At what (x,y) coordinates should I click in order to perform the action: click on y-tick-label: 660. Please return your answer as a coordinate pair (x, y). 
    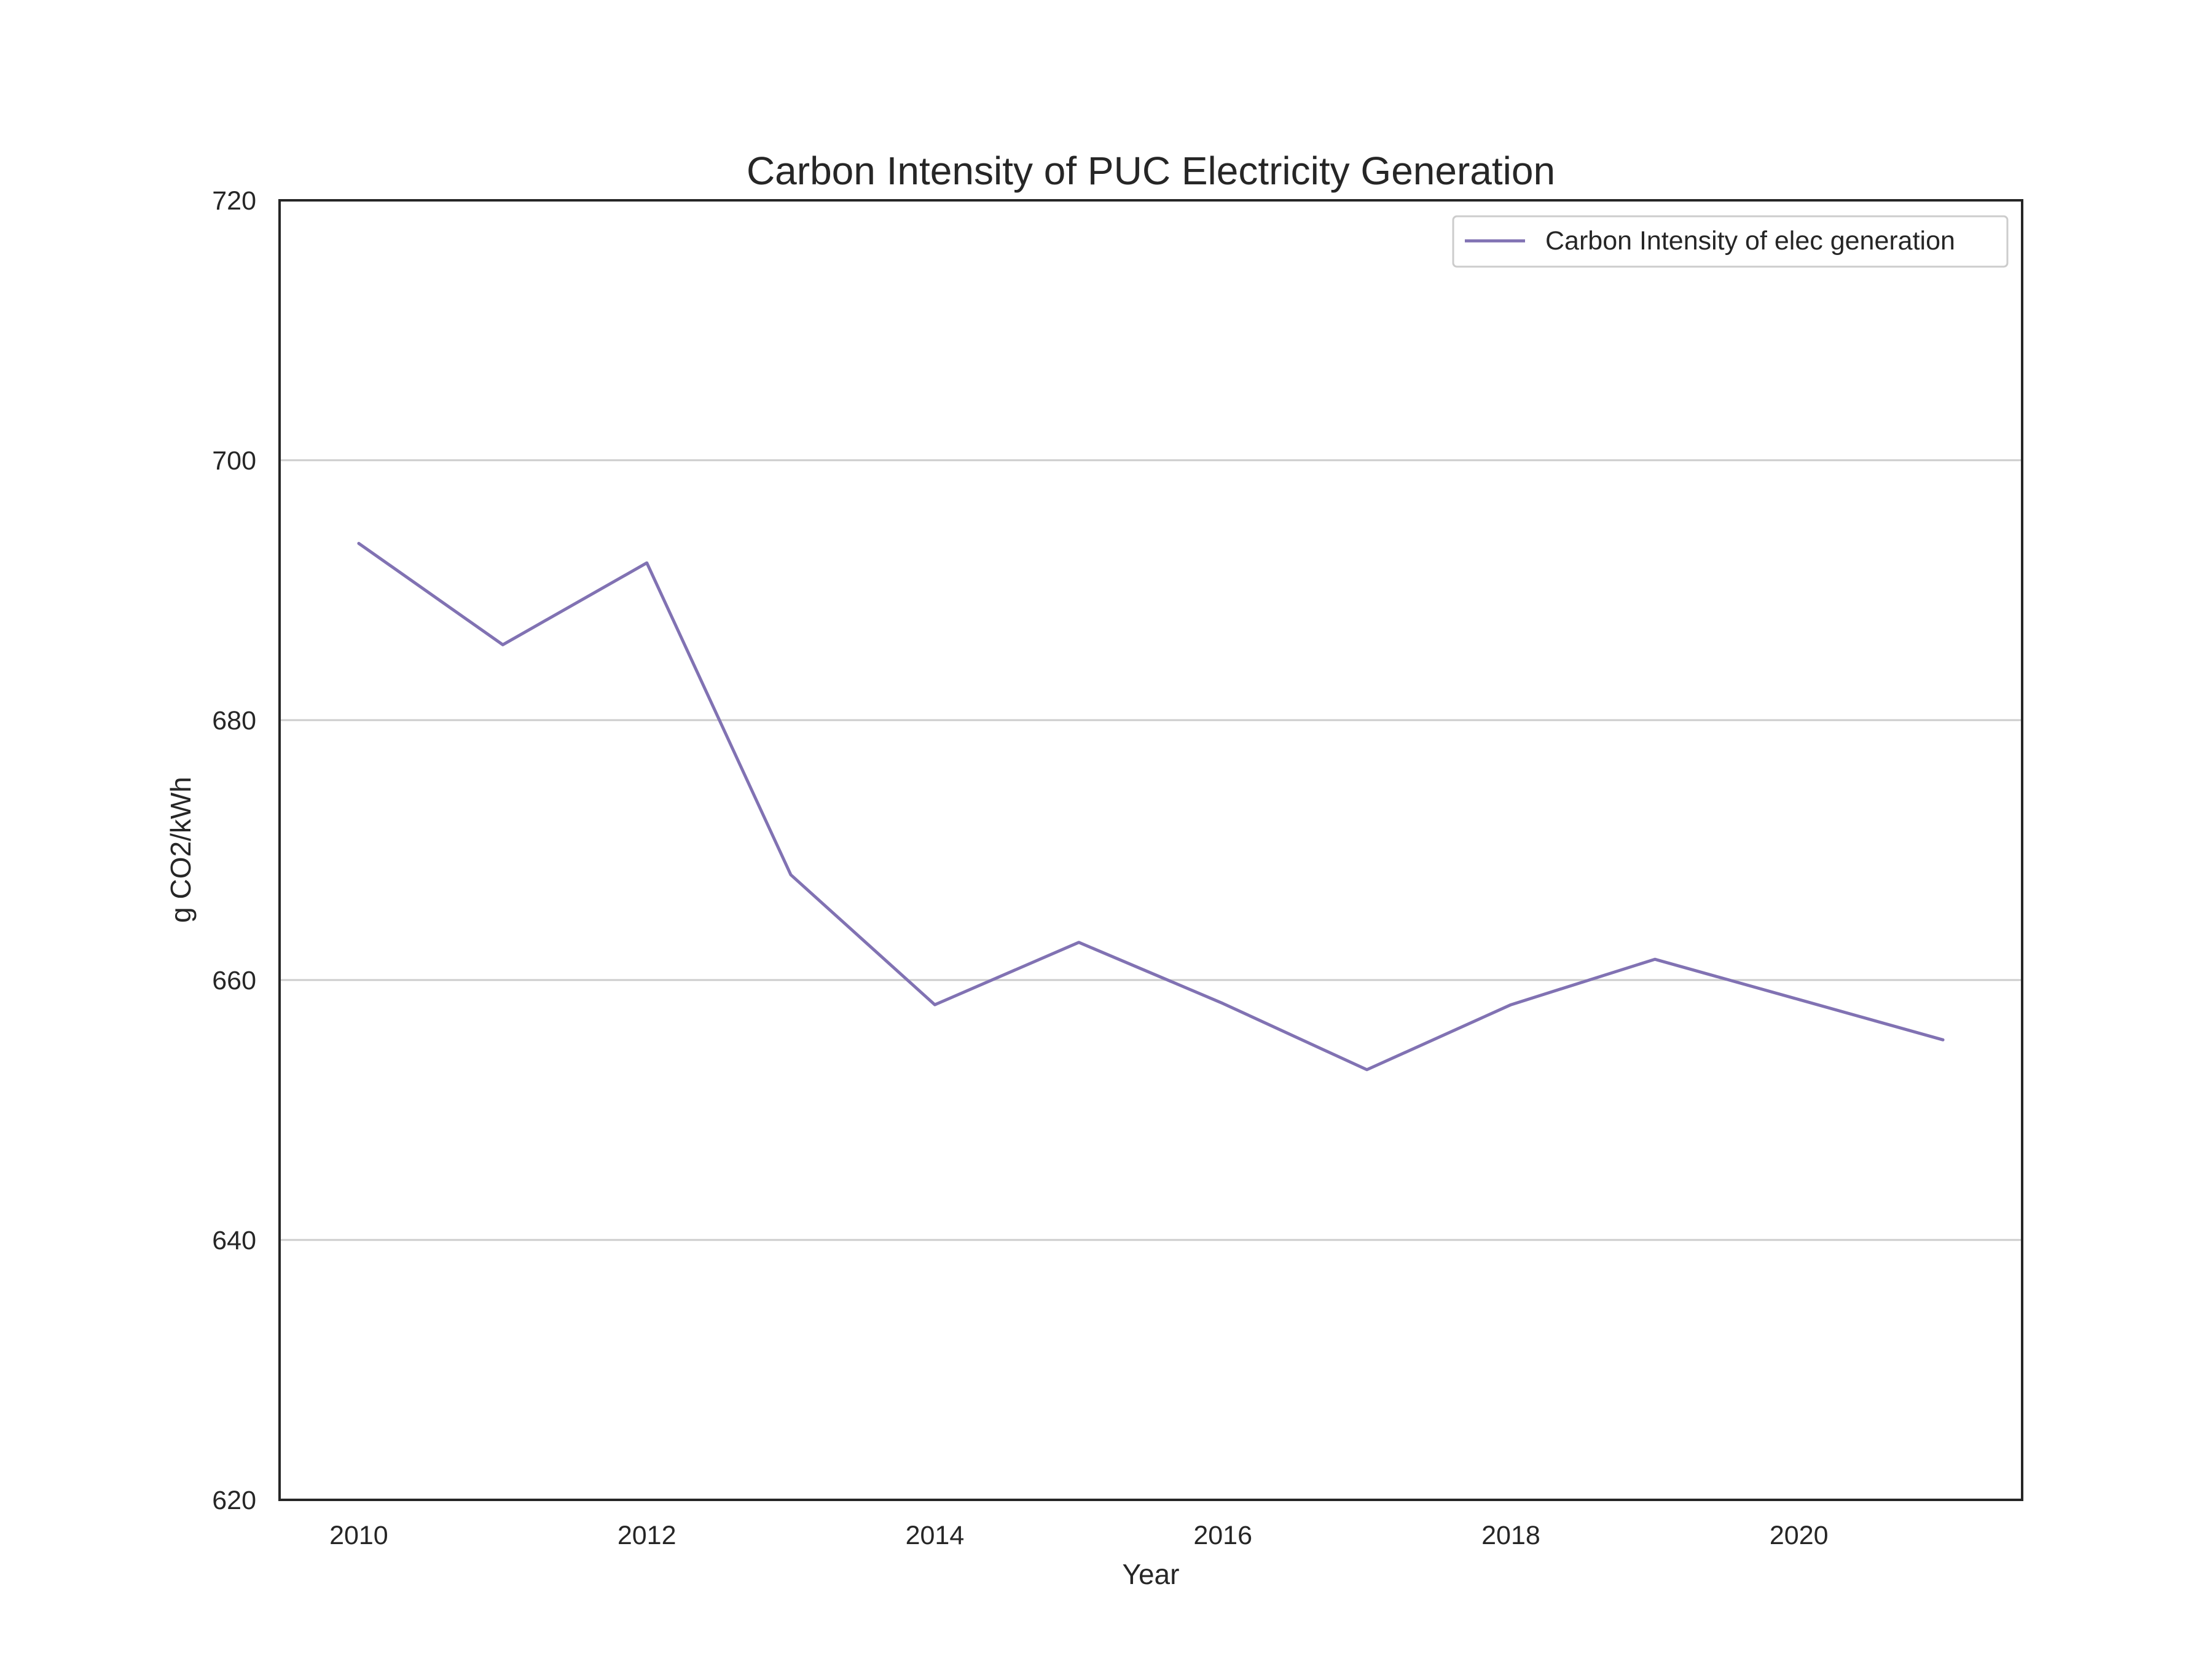
    Looking at the image, I should click on (234, 980).